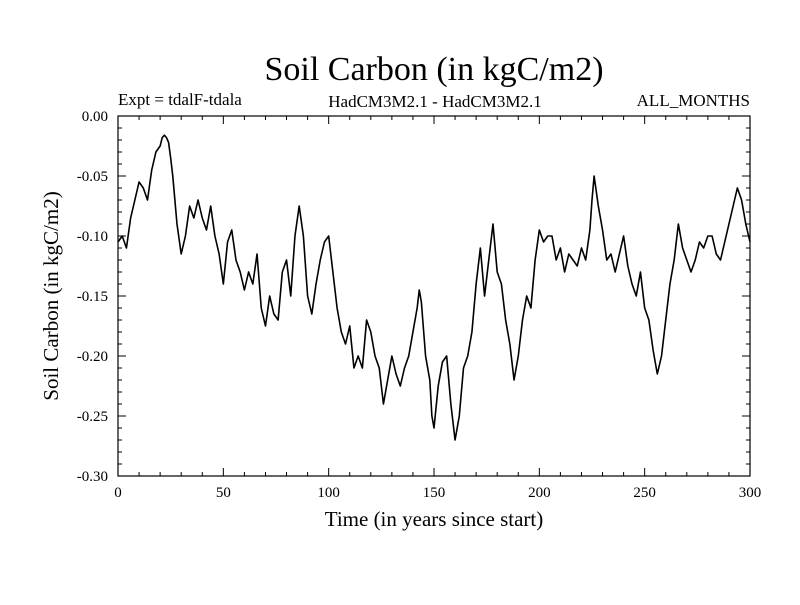 This screenshot has height=605, width=800. What do you see at coordinates (92, 357) in the screenshot?
I see `y-tick-label: -0.20` at bounding box center [92, 357].